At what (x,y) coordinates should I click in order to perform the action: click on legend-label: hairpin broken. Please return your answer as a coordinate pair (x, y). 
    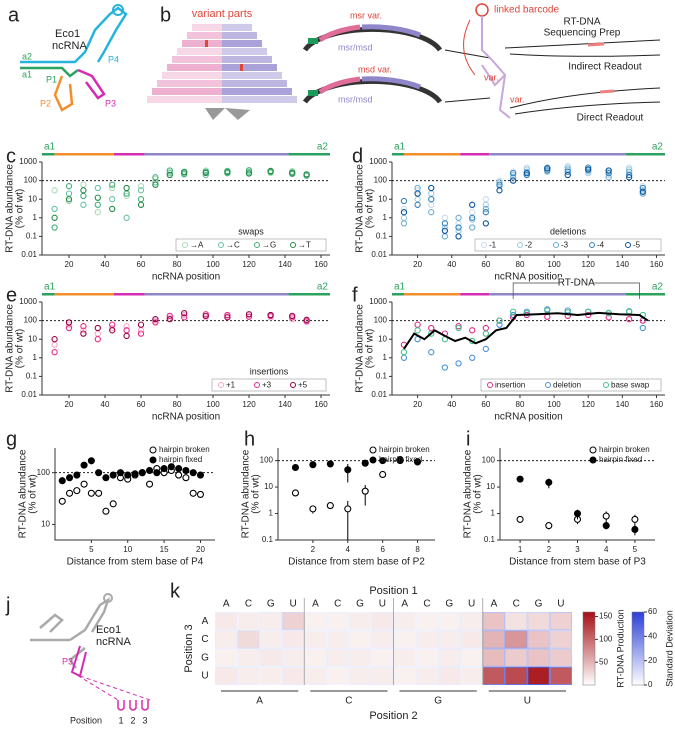
    Looking at the image, I should click on (624, 449).